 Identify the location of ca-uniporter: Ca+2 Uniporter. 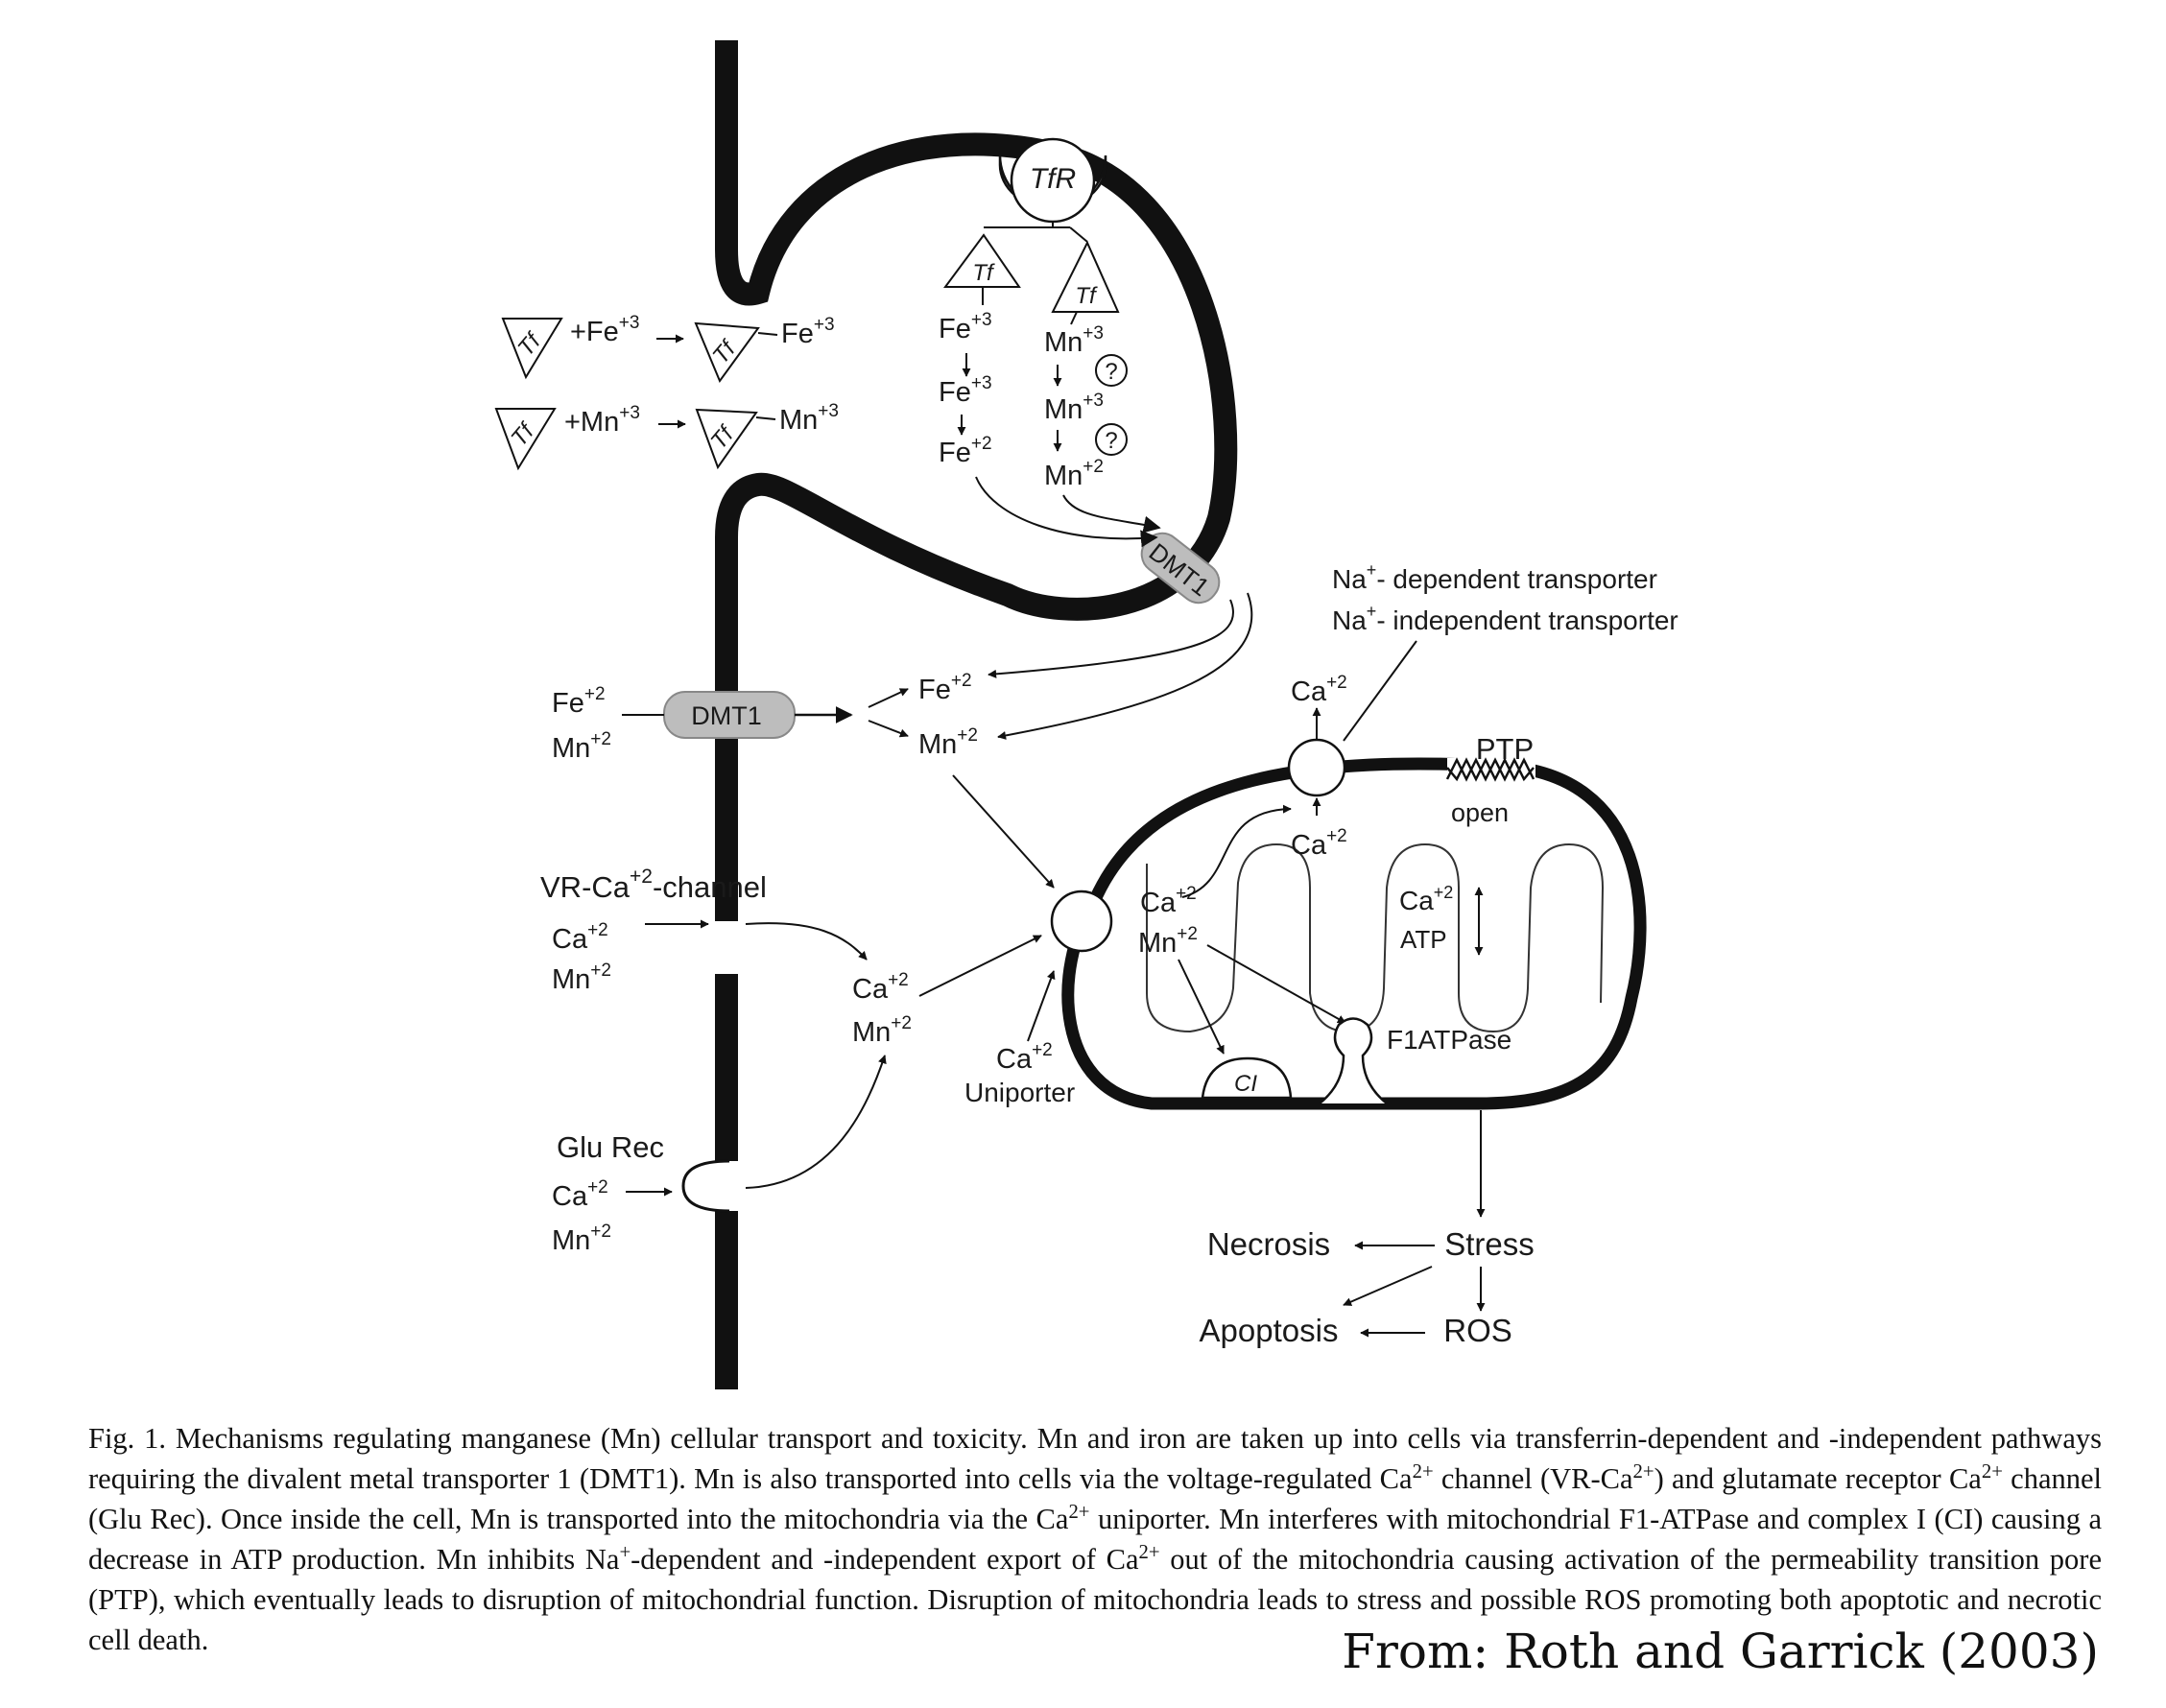
(1038, 999).